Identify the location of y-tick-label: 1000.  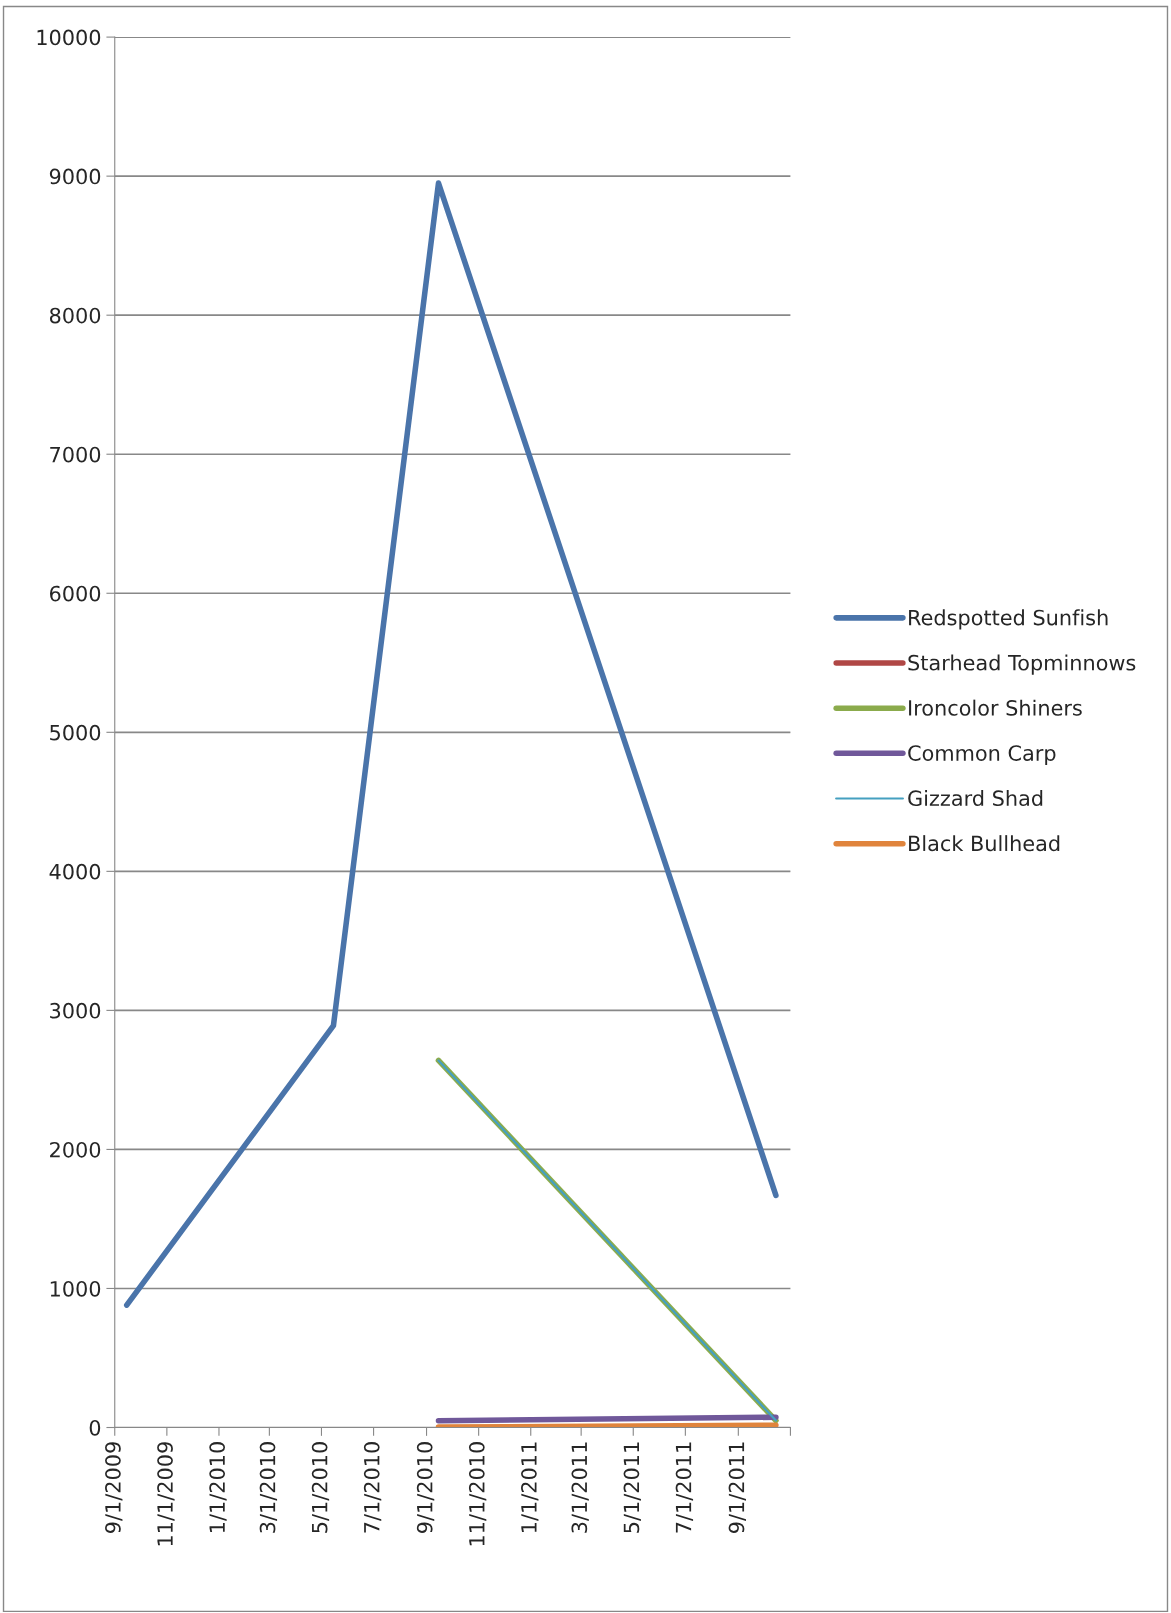
(75, 1288).